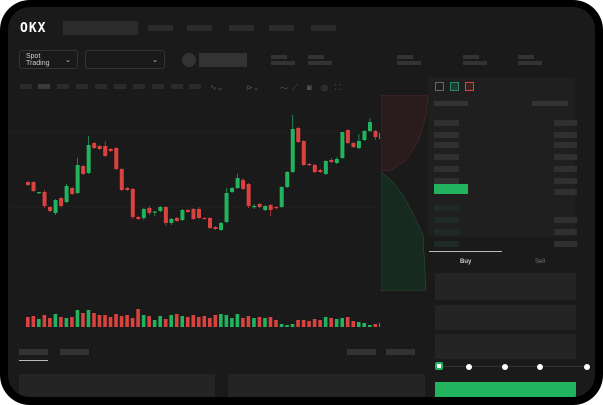 This screenshot has height=405, width=603. Describe the element at coordinates (505, 346) in the screenshot. I see `total-input` at that location.